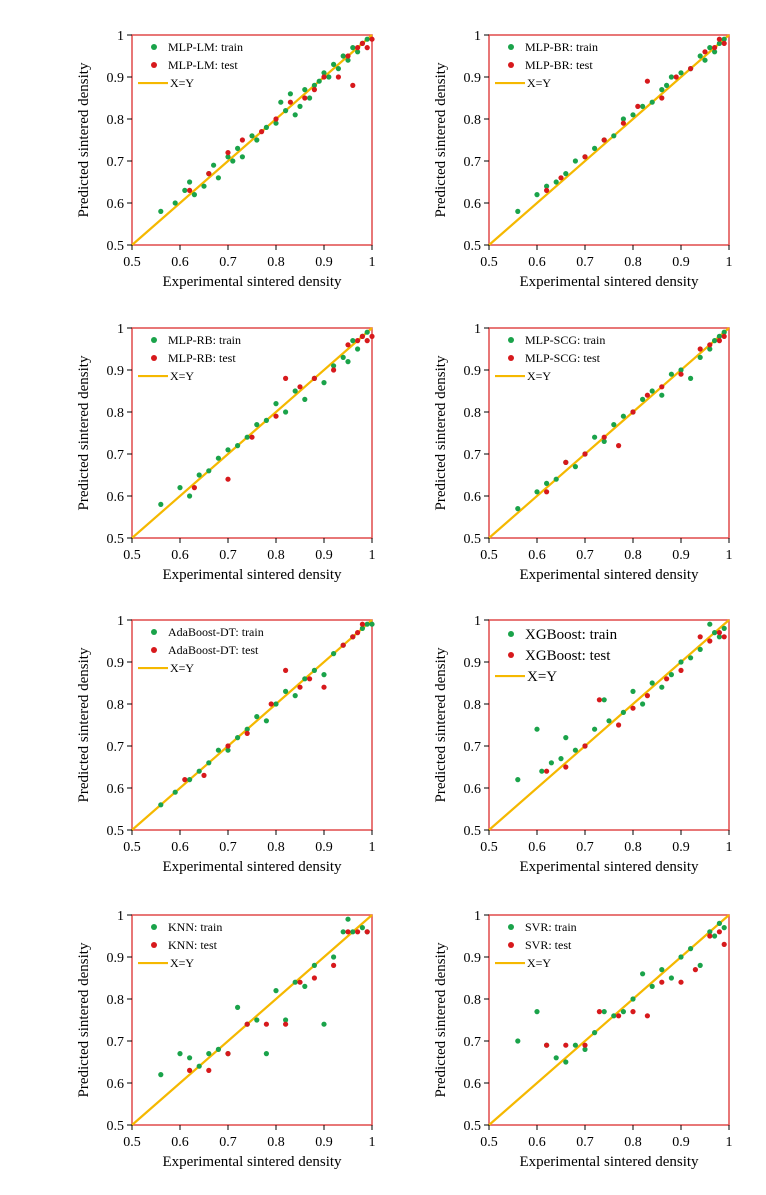 The image size is (766, 1195). Describe the element at coordinates (281, 114) in the screenshot. I see `series-mlp-lm-test` at that location.